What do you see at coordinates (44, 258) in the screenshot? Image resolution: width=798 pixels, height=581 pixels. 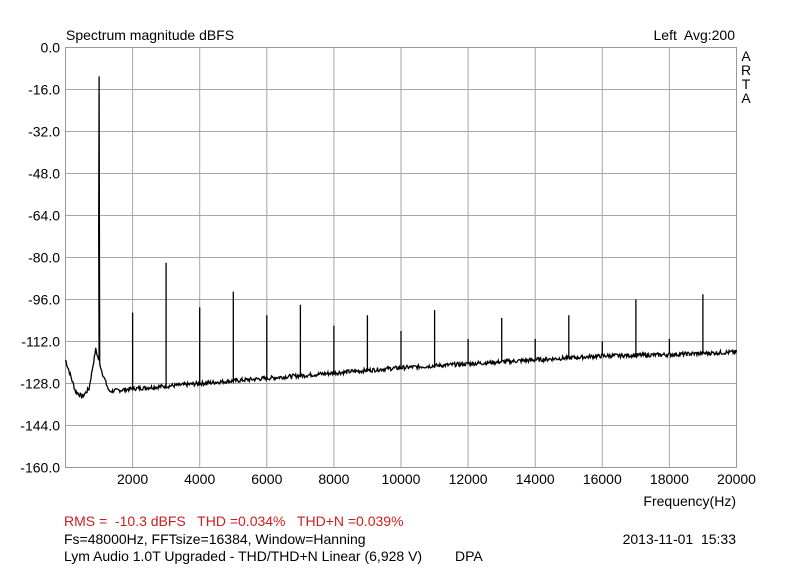 I see `y-tick-label: -80.0` at bounding box center [44, 258].